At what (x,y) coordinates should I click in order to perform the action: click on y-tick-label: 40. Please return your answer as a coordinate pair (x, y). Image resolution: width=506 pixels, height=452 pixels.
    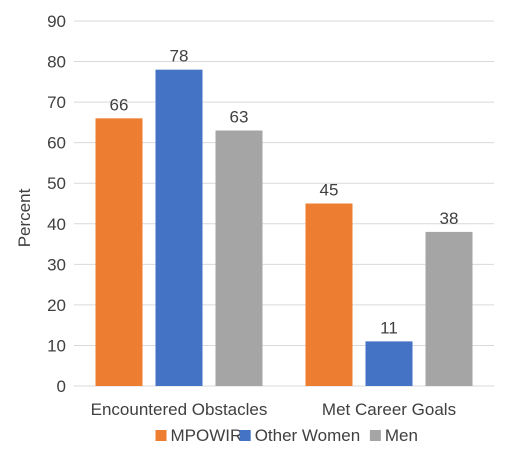
    Looking at the image, I should click on (56, 224).